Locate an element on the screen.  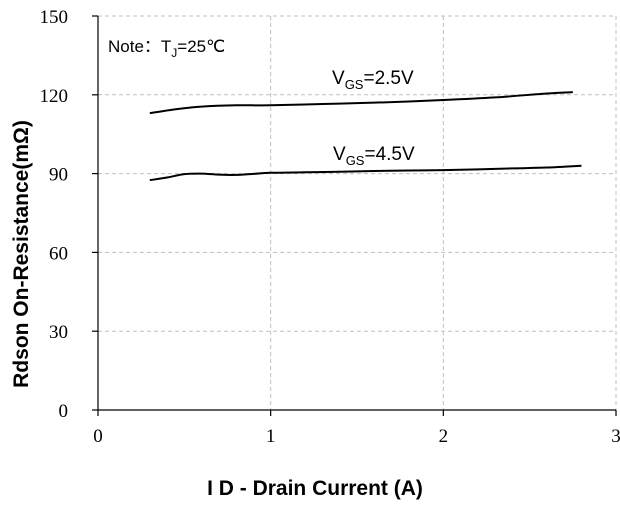
y-tick-label: 60 is located at coordinates (58, 253).